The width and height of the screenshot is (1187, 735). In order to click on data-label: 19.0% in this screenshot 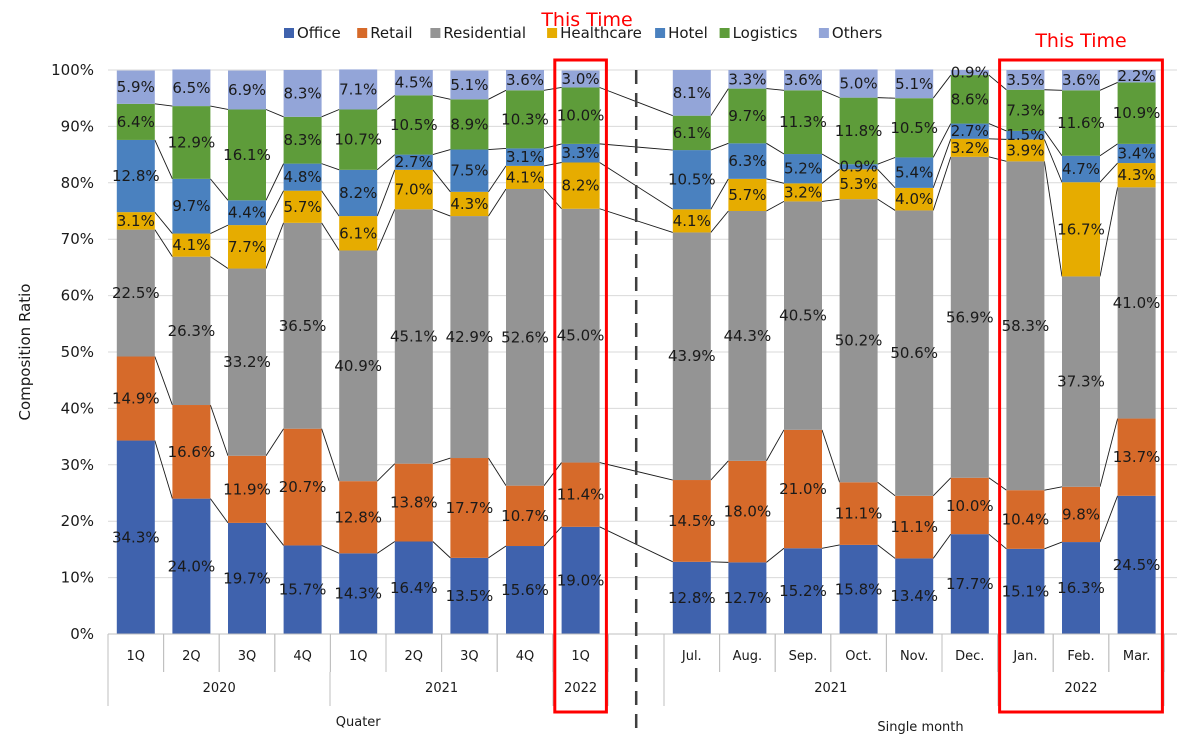, I will do `click(581, 580)`.